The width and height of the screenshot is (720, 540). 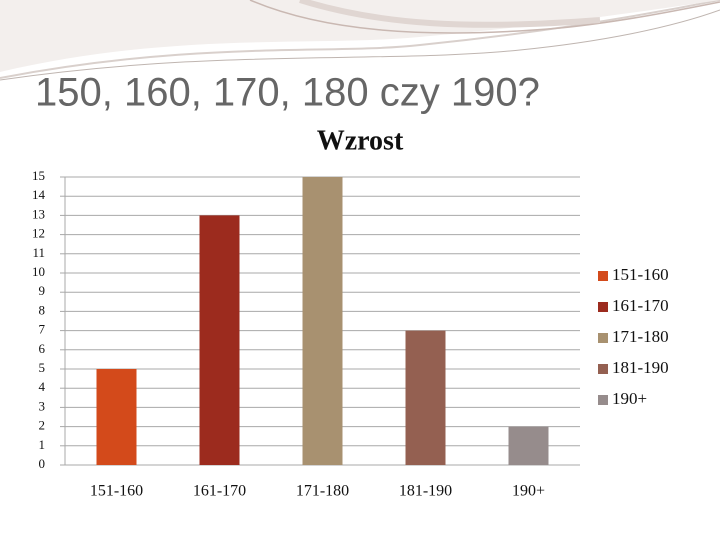 I want to click on x-tick-label: 151-160, so click(x=116, y=491).